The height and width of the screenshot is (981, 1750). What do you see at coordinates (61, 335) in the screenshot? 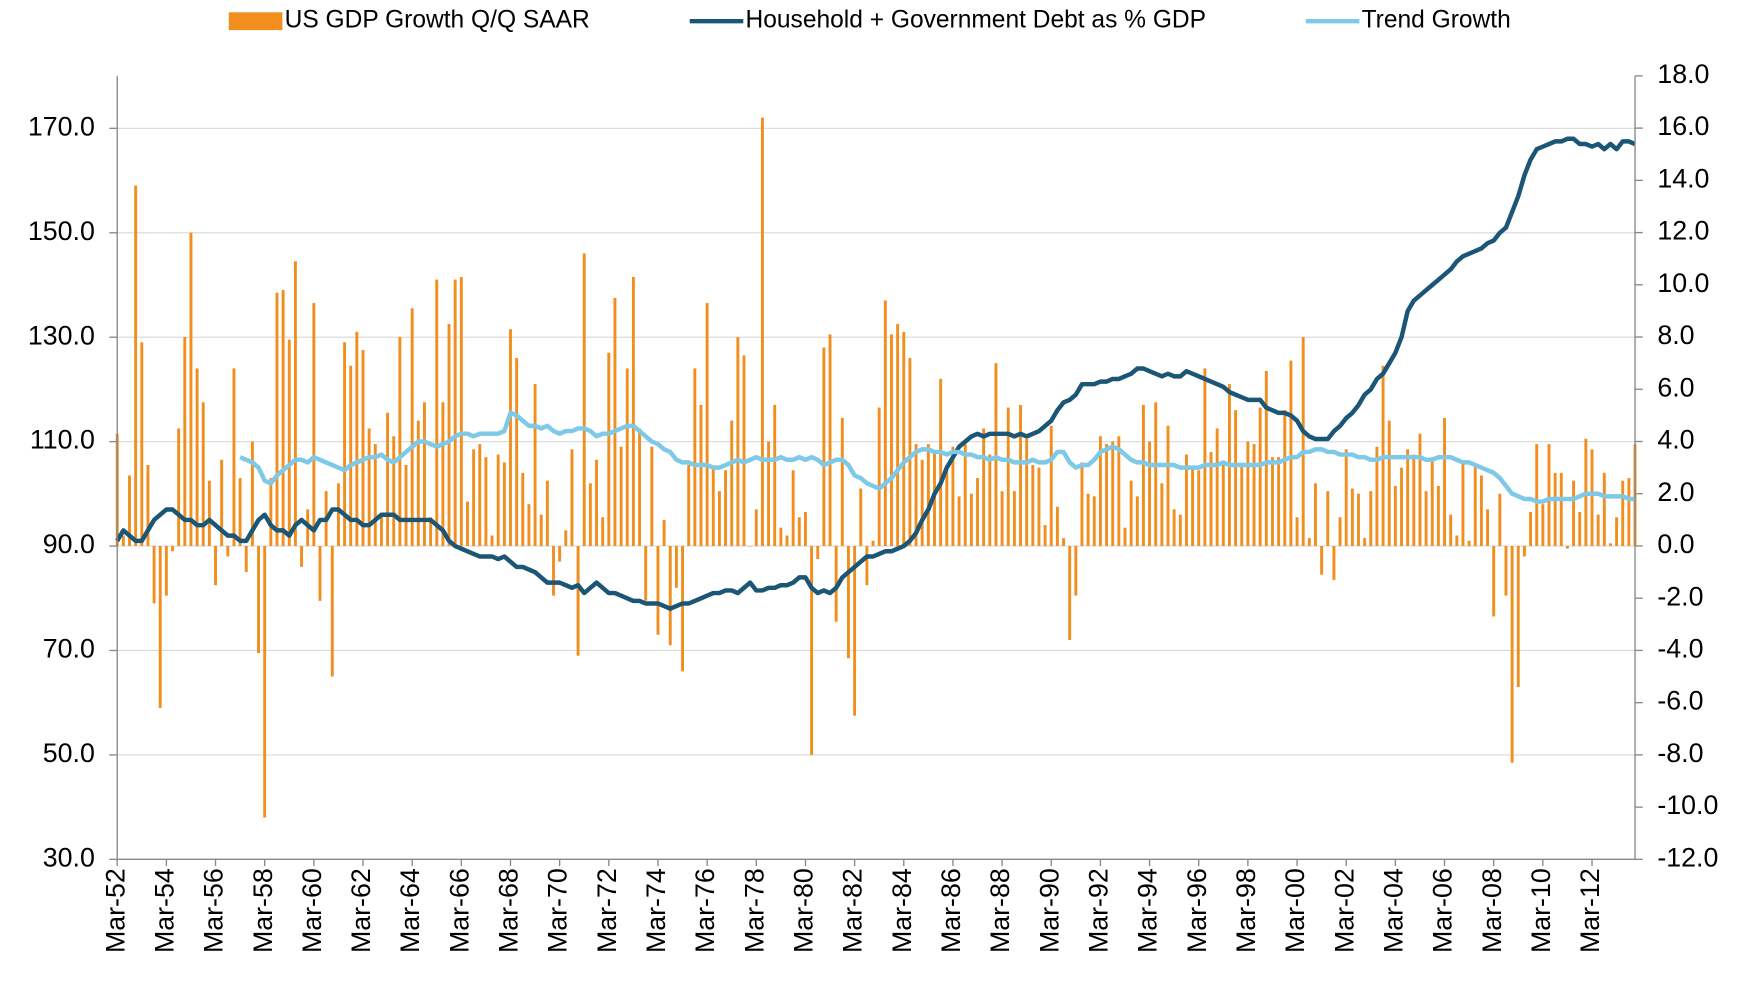
I see `y-tick-label: 130.0` at bounding box center [61, 335].